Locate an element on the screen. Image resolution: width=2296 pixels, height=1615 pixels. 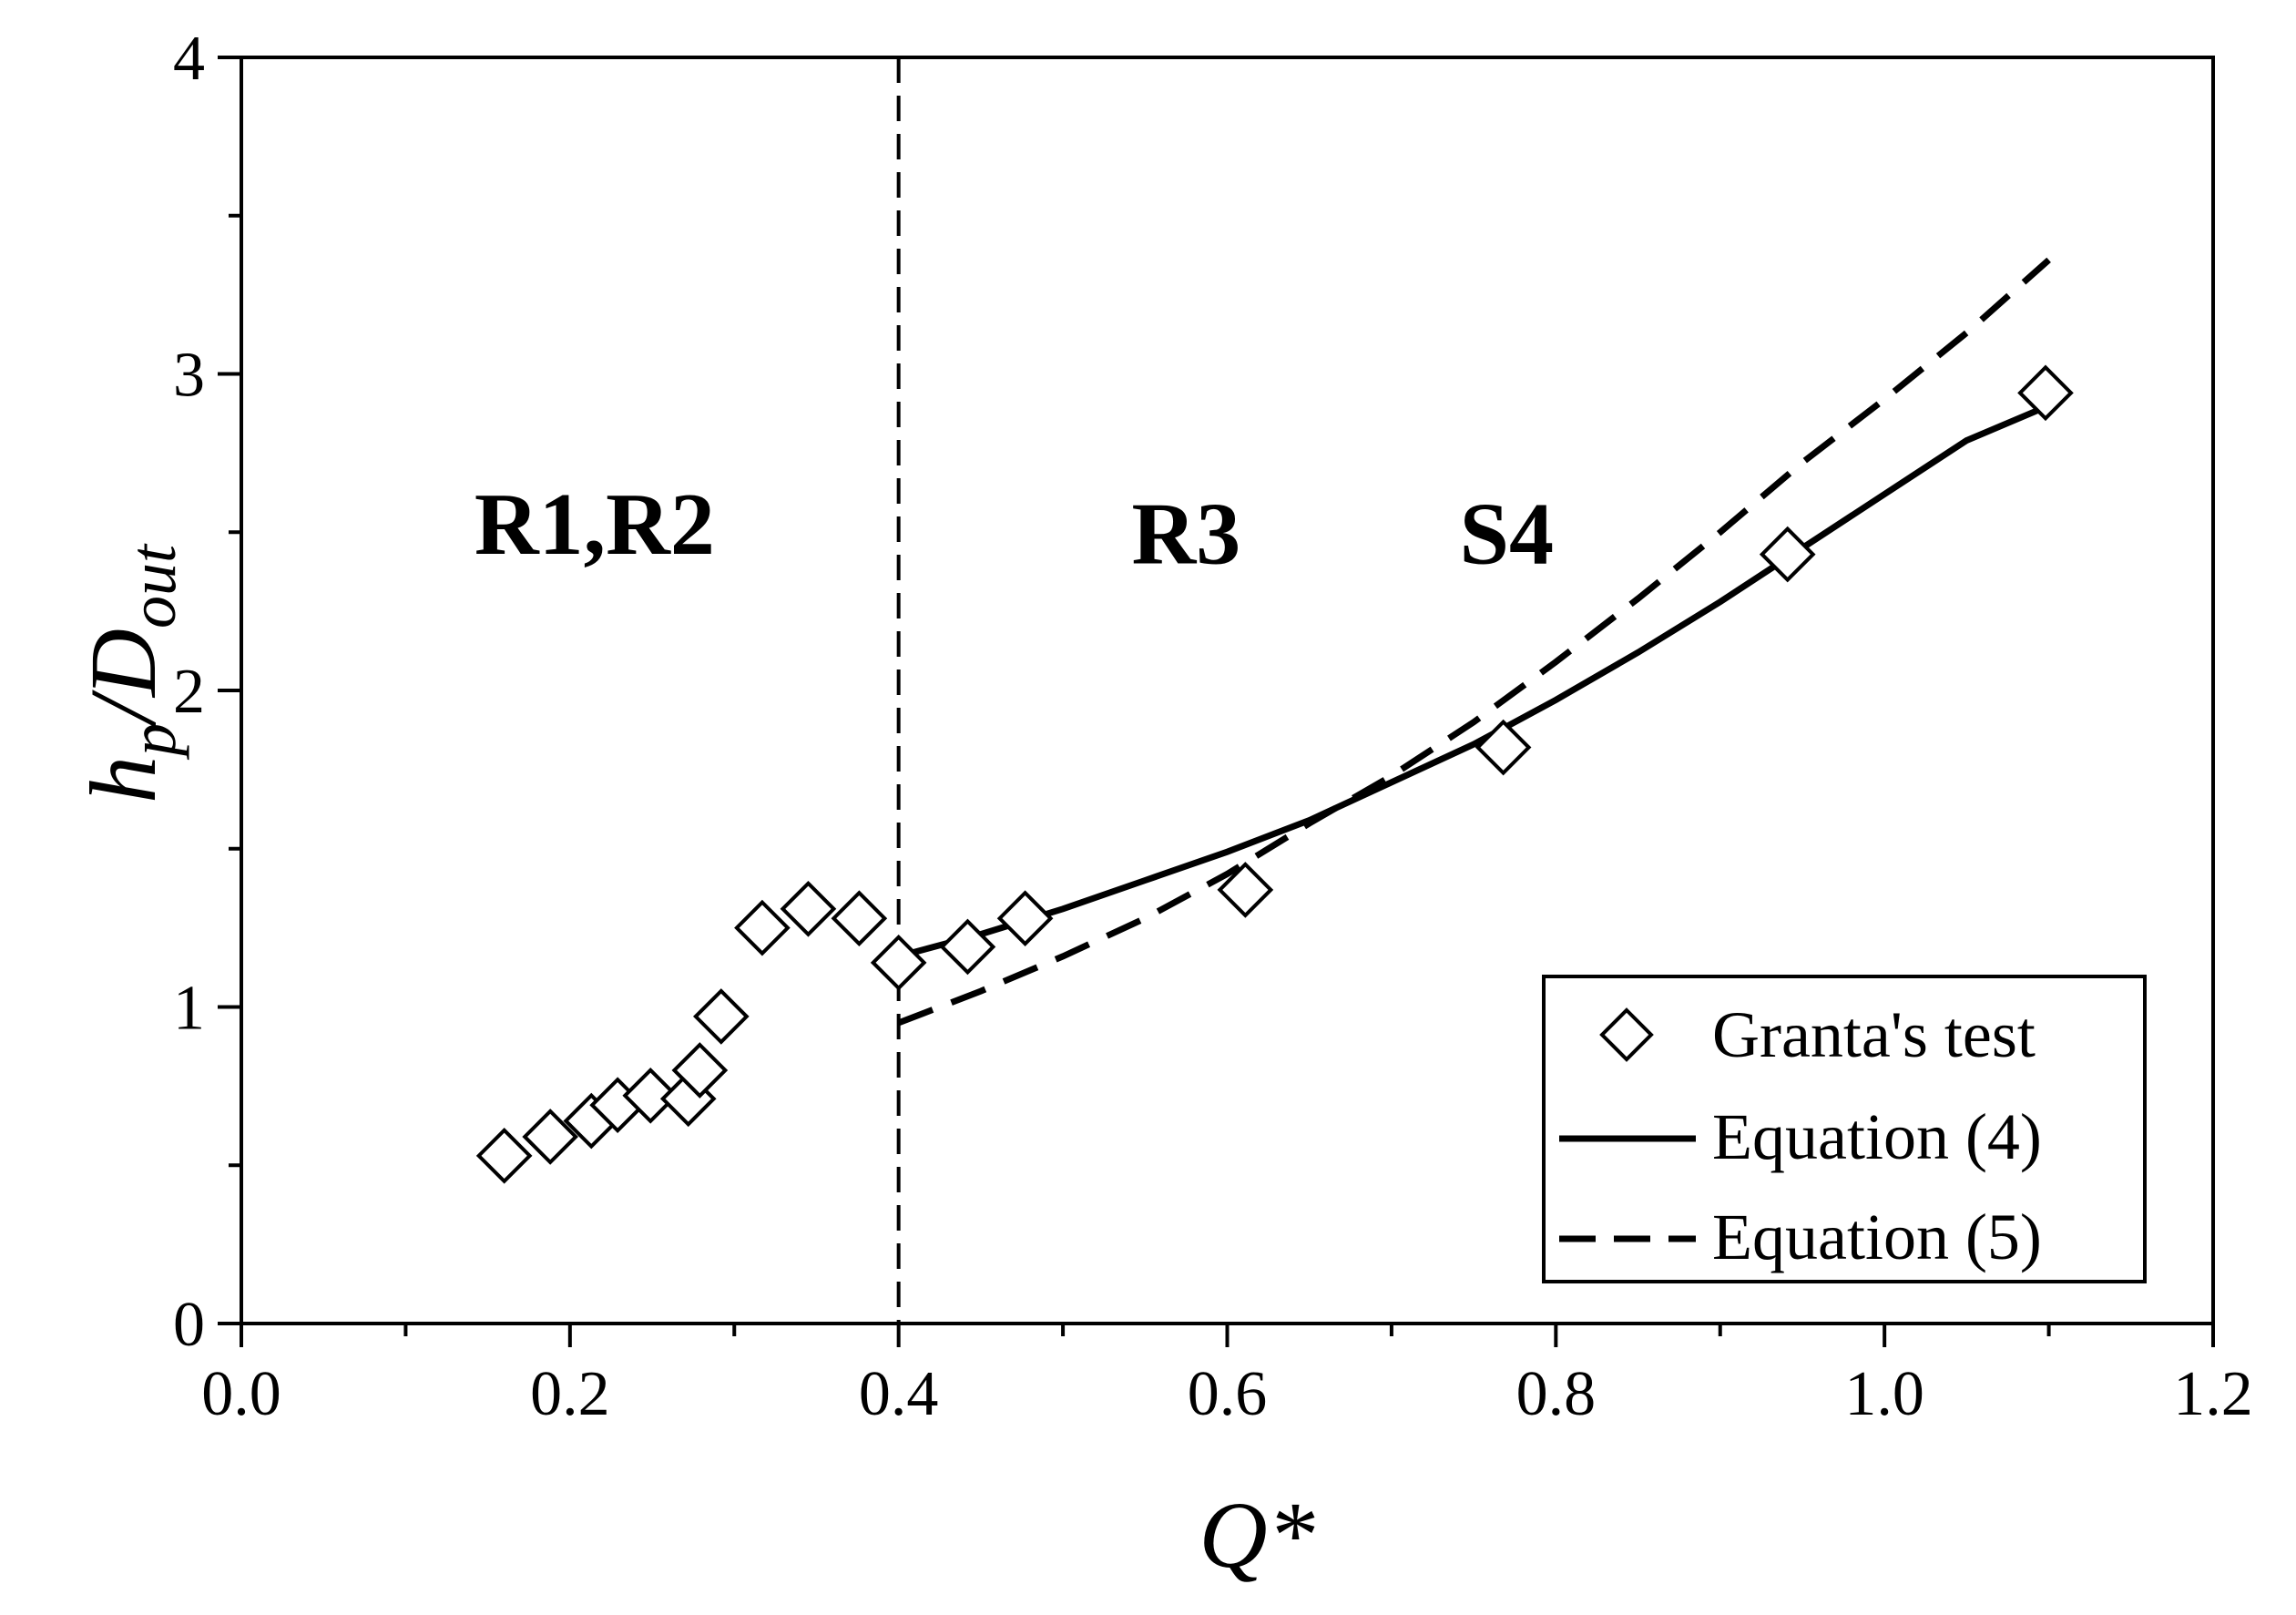
y-tick-label: 2 is located at coordinates (189, 692).